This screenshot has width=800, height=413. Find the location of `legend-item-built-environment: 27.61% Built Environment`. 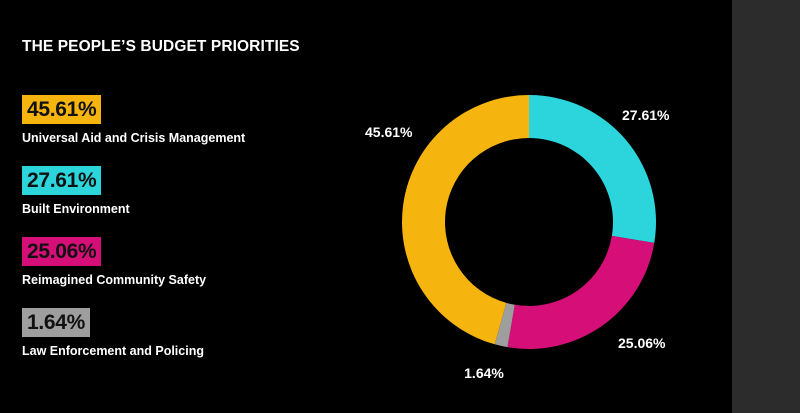

legend-item-built-environment: 27.61% Built Environment is located at coordinates (76, 191).